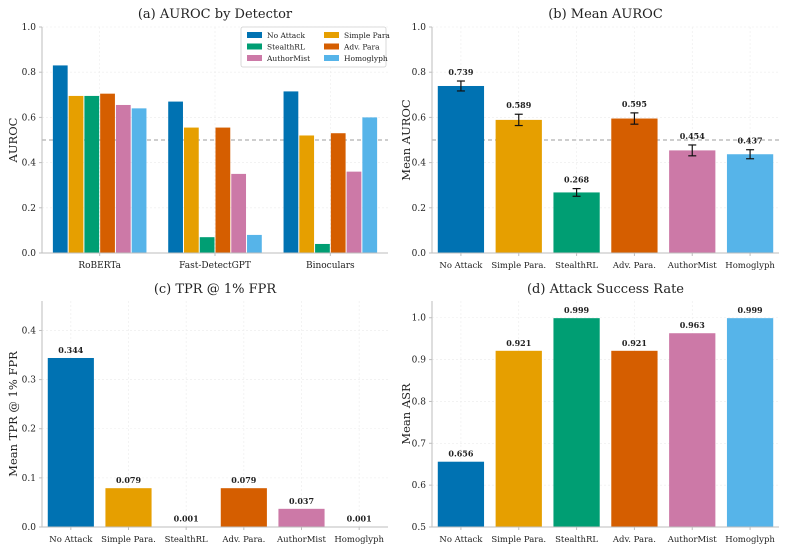  I want to click on y-tick-label: 0.7, so click(419, 444).